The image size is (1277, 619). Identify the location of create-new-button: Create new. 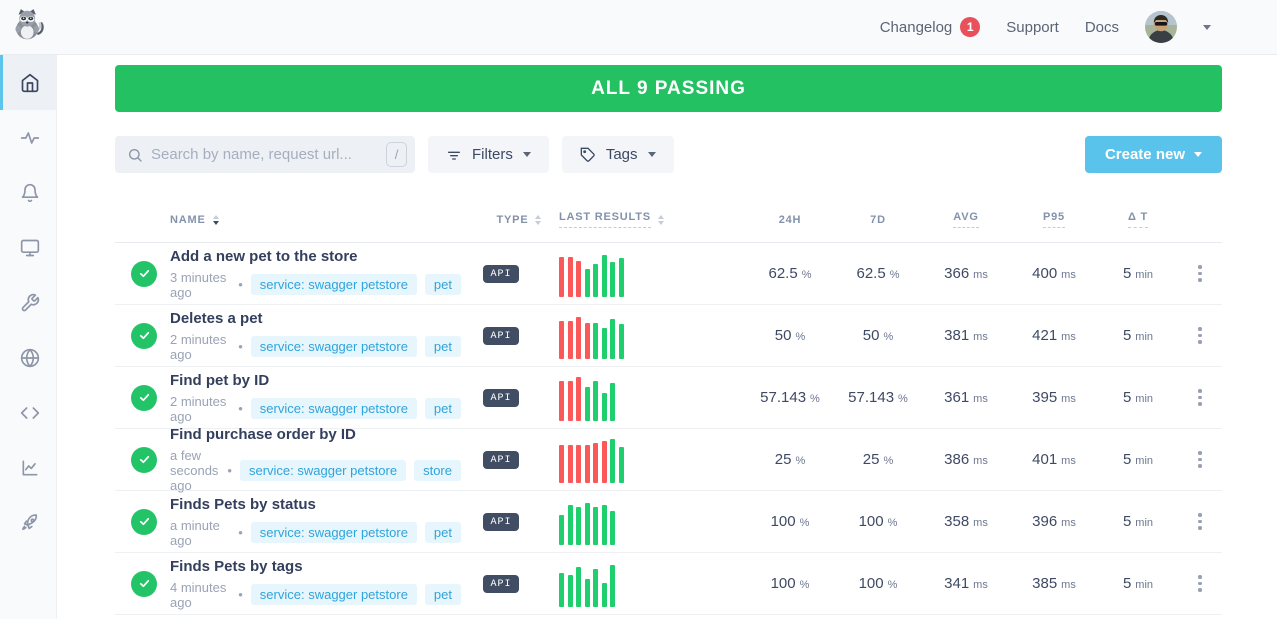
(1153, 154).